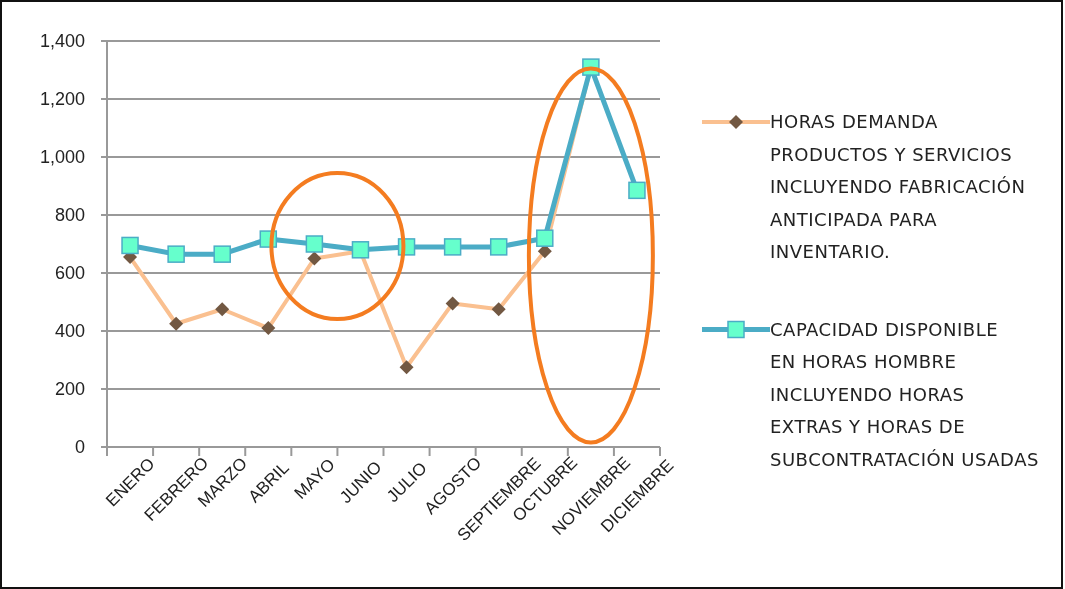 This screenshot has width=1065, height=589. I want to click on y-tick-label: 0, so click(79, 447).